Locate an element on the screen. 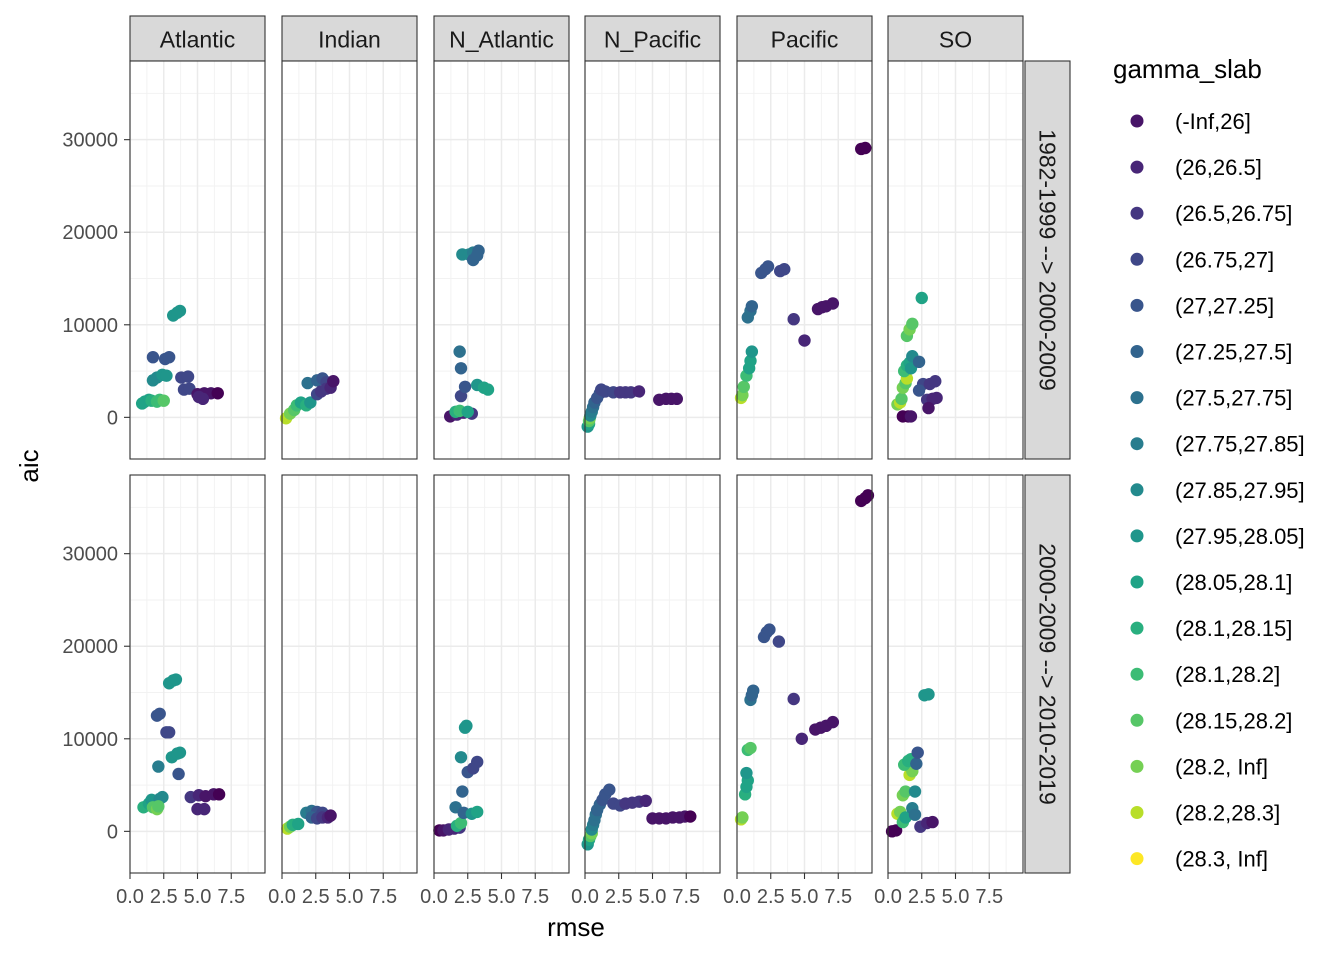  panel-n_pacific-row2 is located at coordinates (652, 674).